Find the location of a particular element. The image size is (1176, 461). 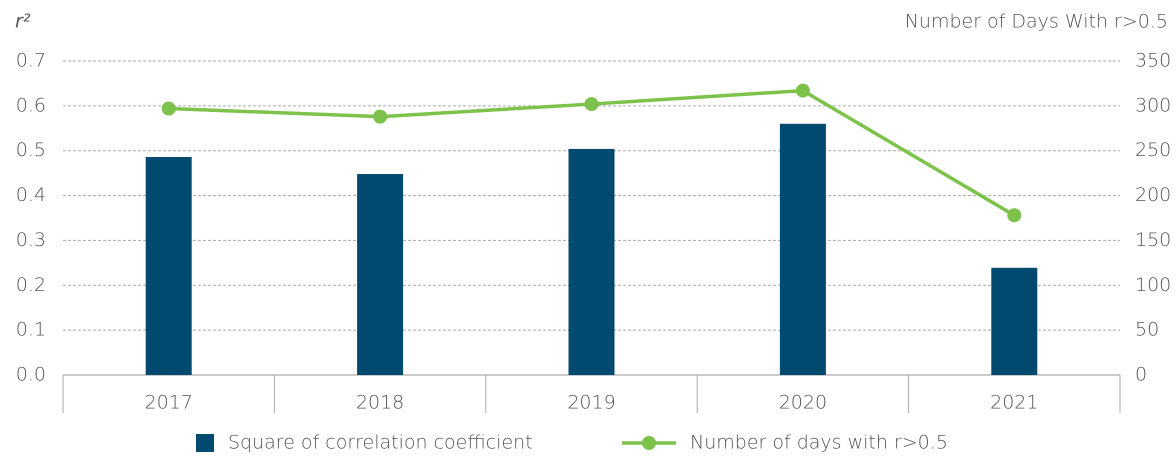

x-tick-label: 2017 is located at coordinates (169, 403).